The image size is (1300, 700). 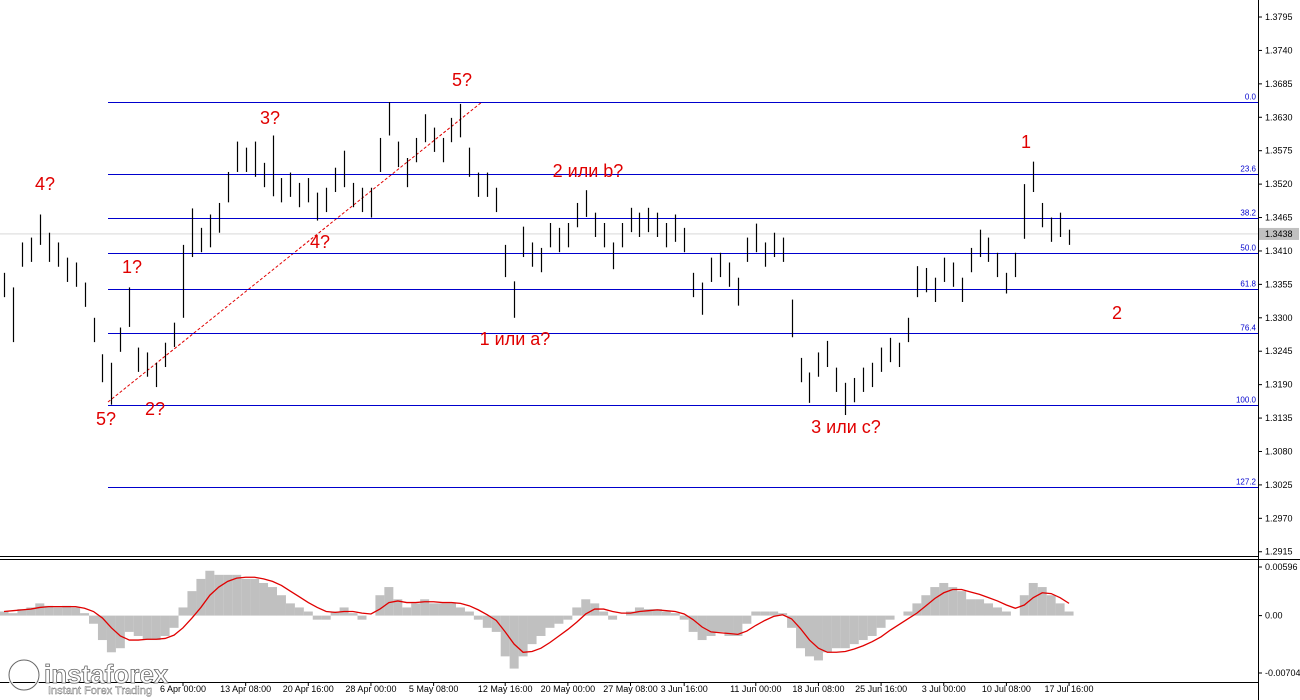 I want to click on current-price-box, so click(x=1279, y=233).